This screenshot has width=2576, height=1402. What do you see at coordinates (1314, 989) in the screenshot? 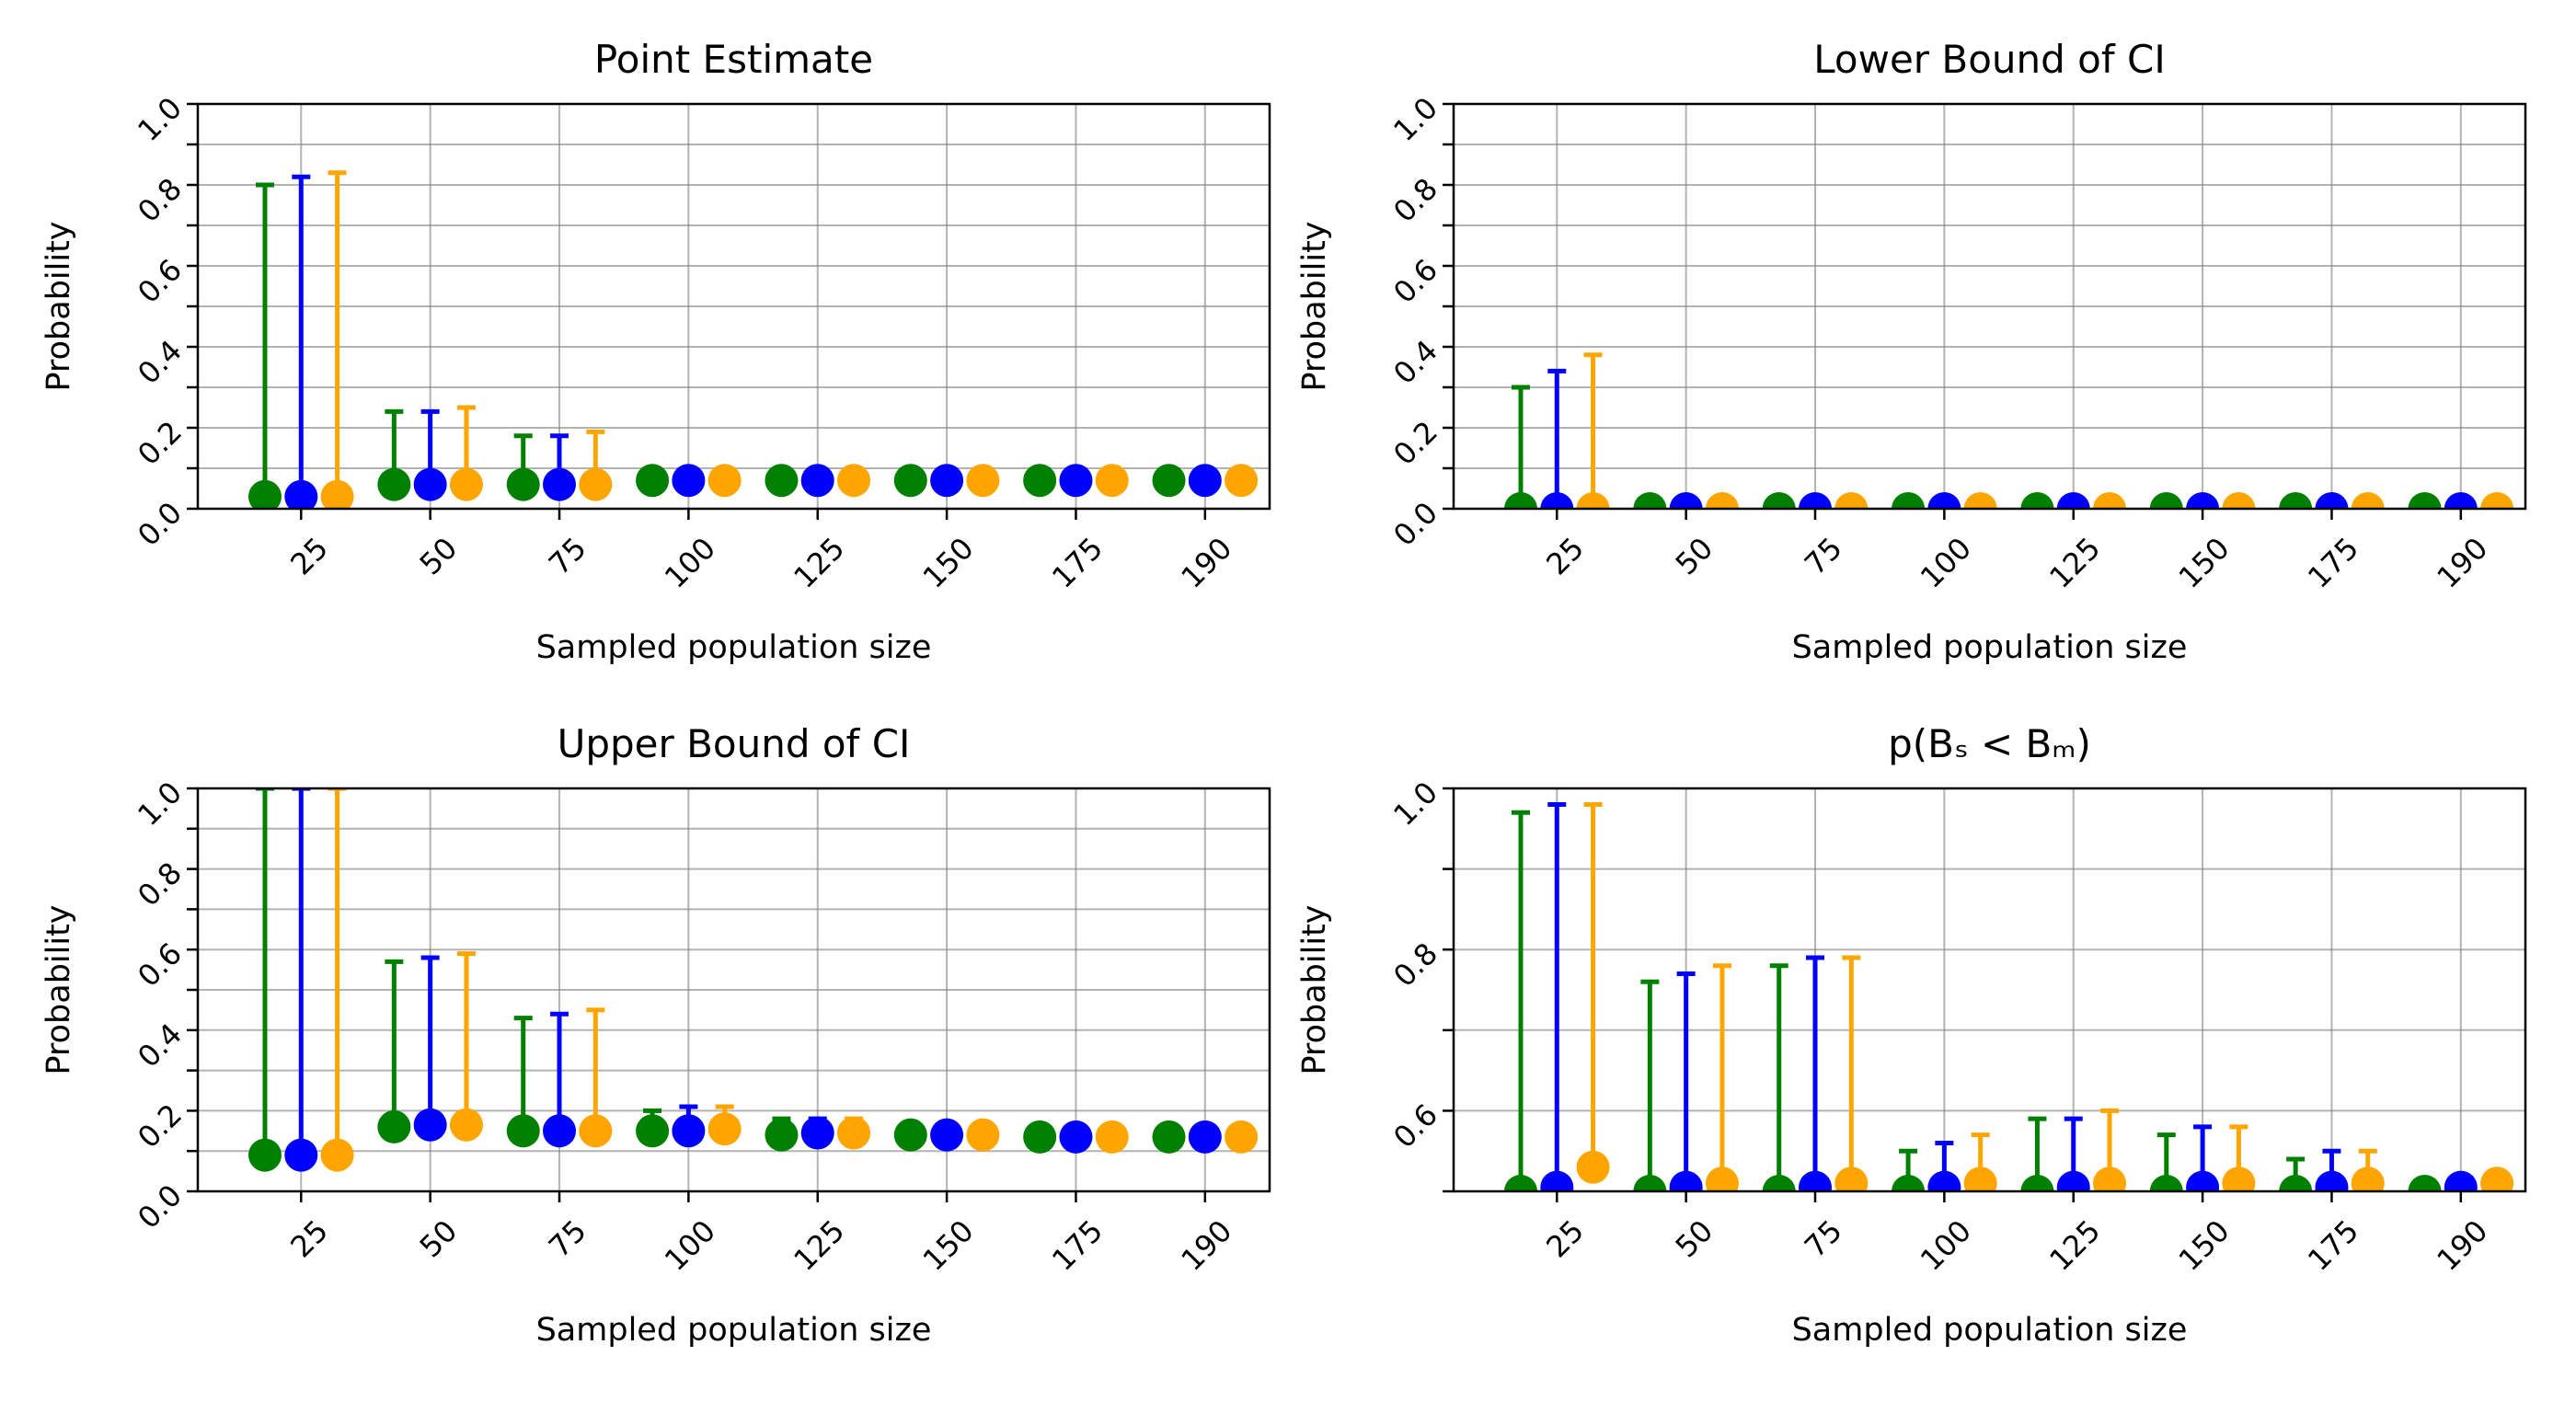
I see `y-axis-label: Probability` at bounding box center [1314, 989].